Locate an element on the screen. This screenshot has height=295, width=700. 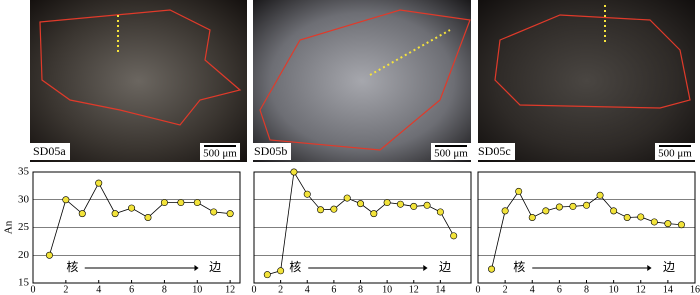
y-tick-label: 20 is located at coordinates (24, 255).